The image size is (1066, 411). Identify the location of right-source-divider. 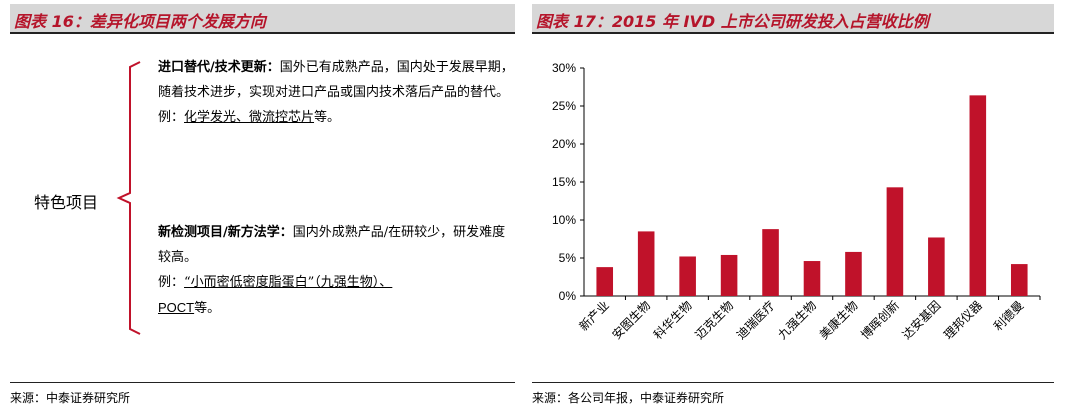
(793, 382).